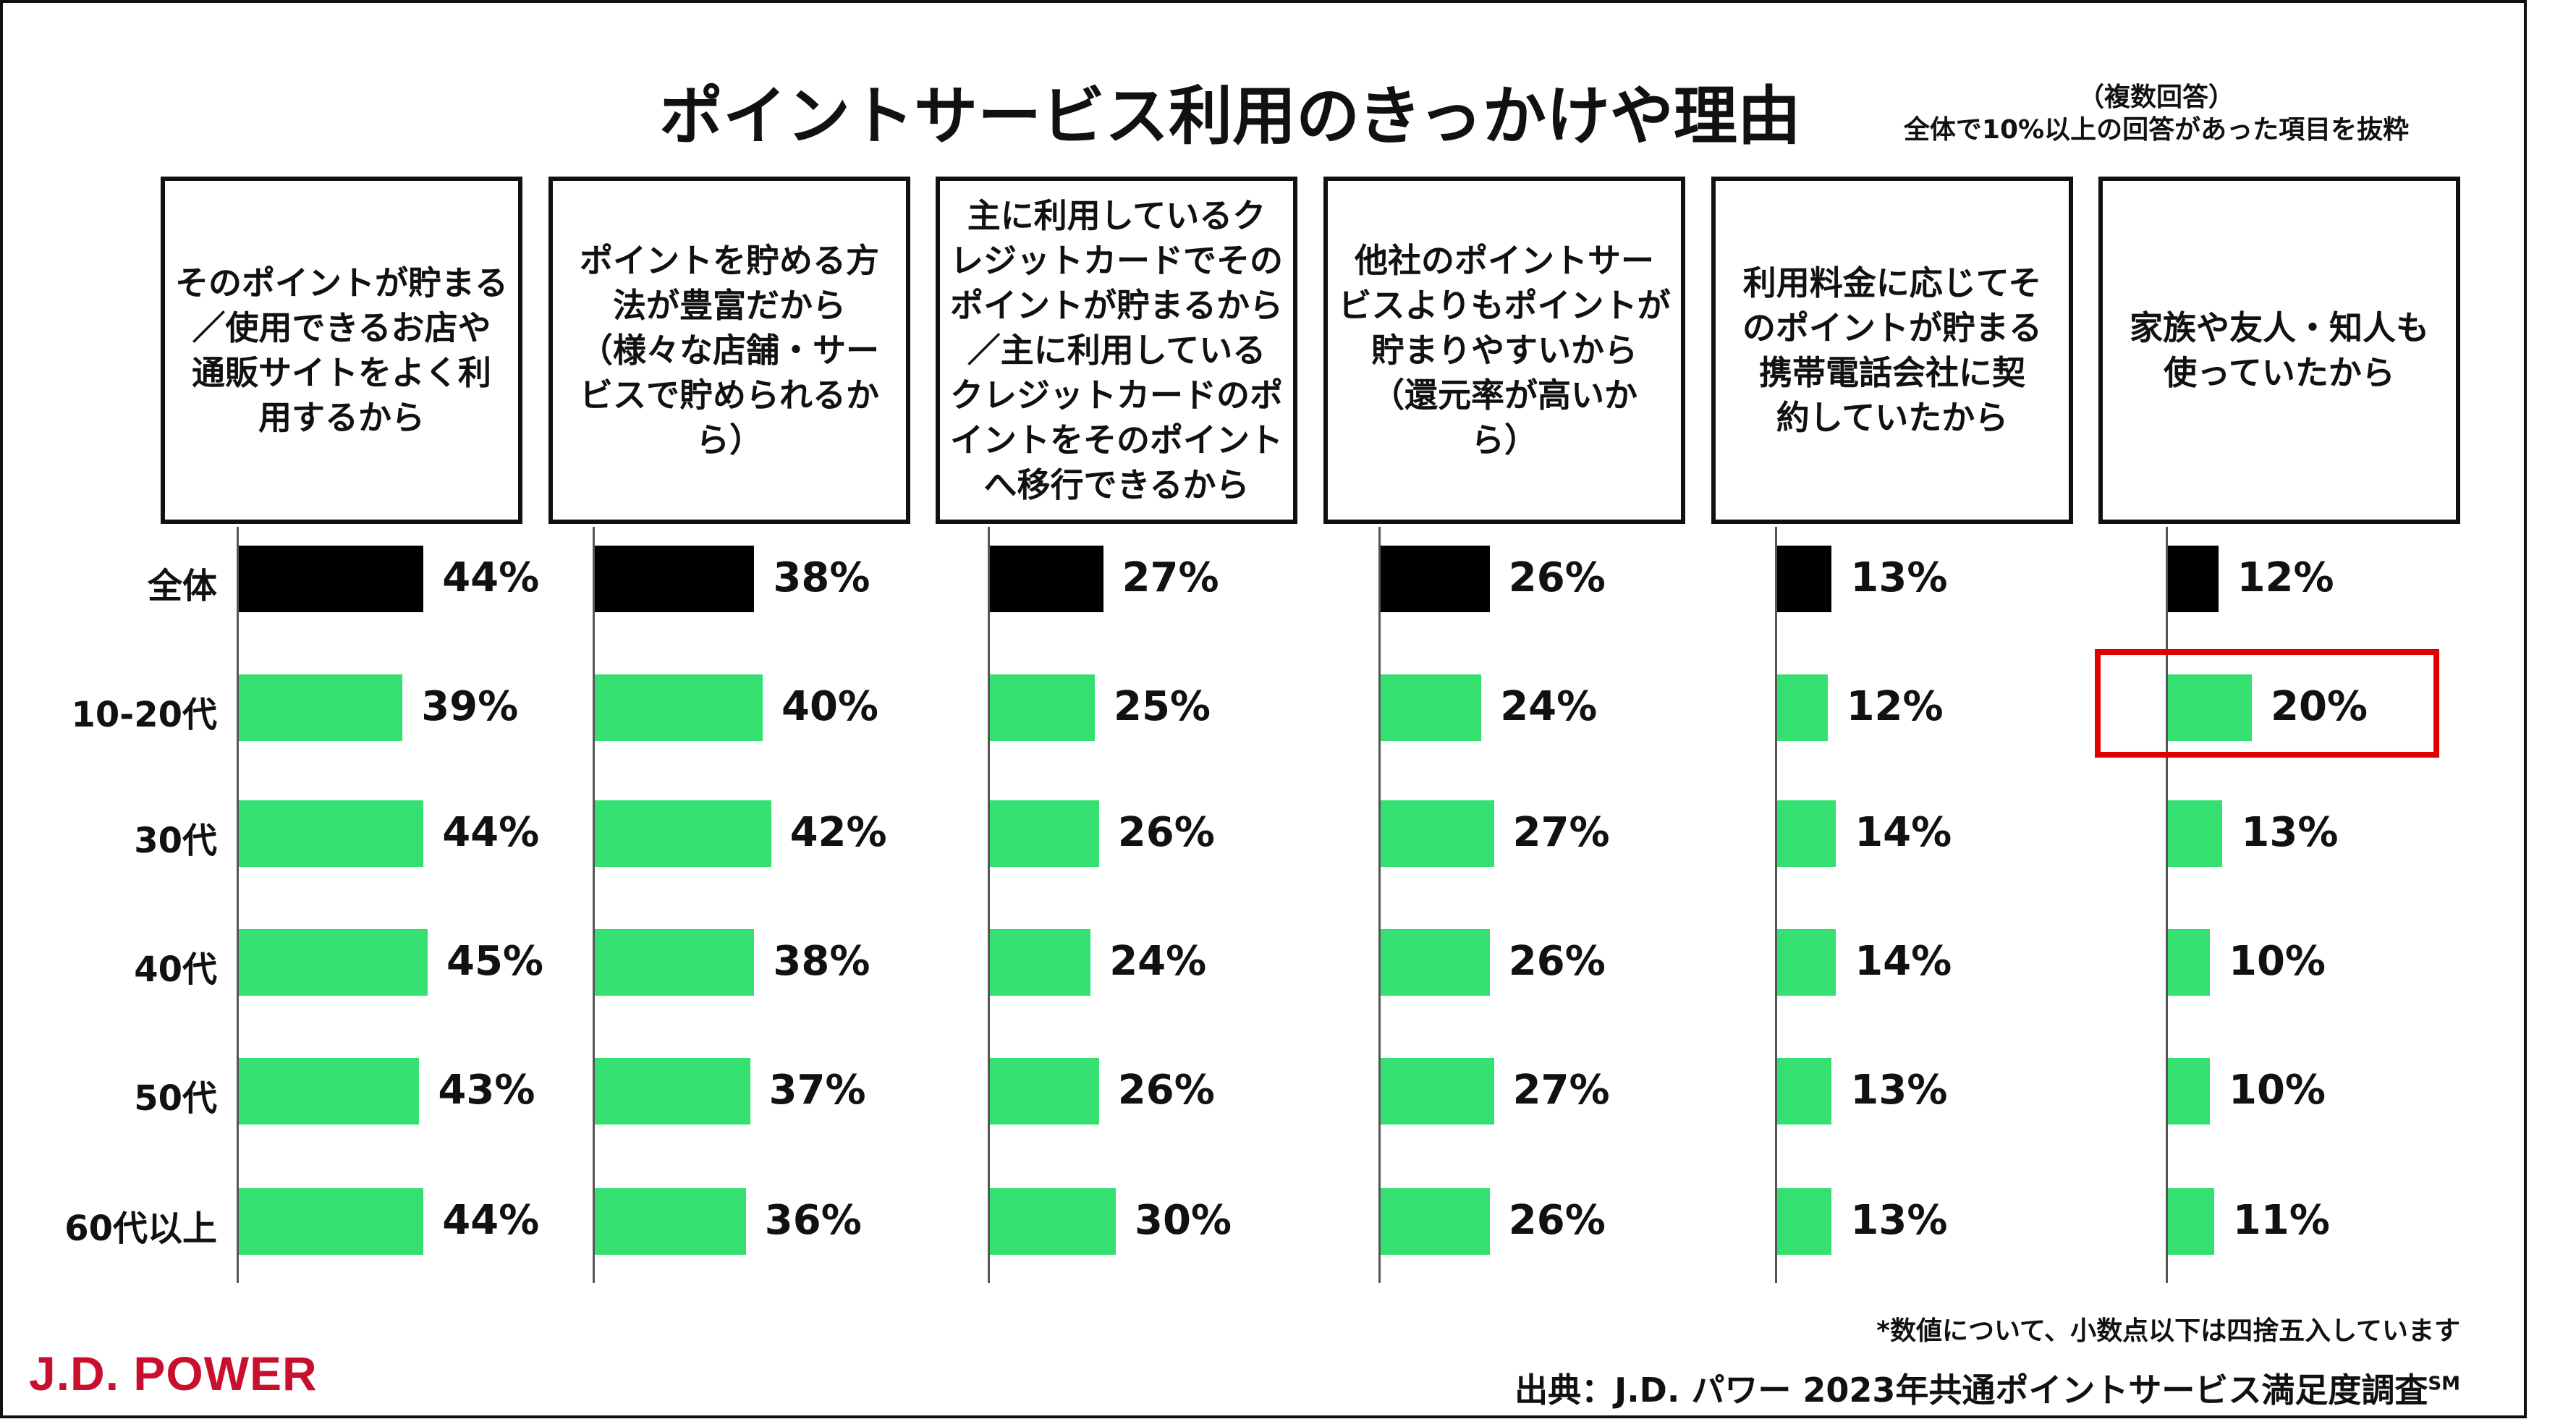 Image resolution: width=2576 pixels, height=1427 pixels. Describe the element at coordinates (2319, 706) in the screenshot. I see `bar-value-label: 20%` at that location.